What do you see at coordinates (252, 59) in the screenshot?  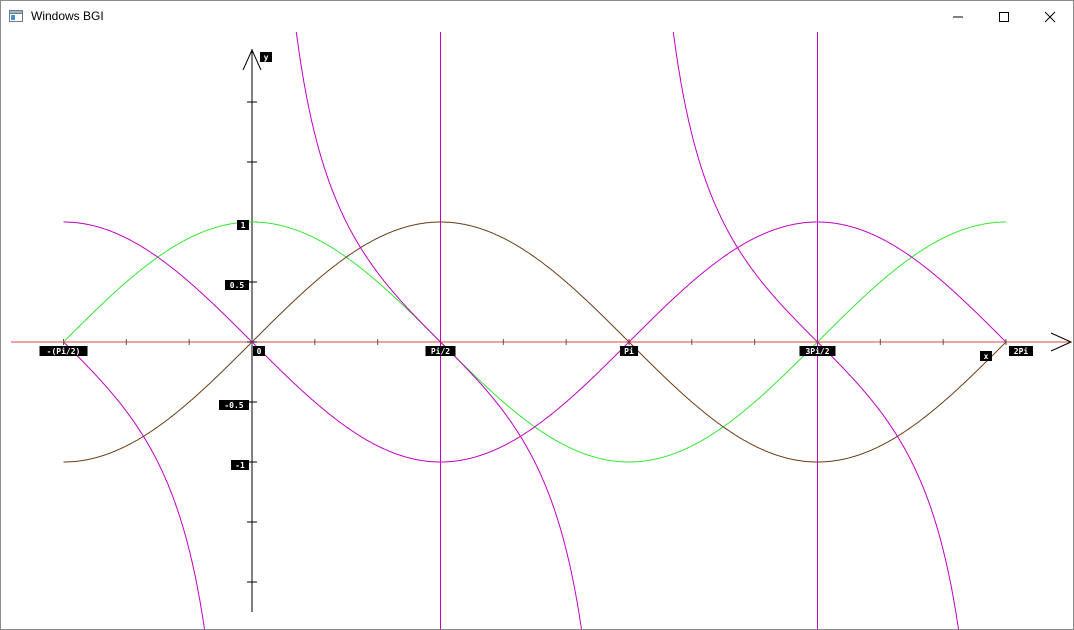 I see `y-axis-arrow` at bounding box center [252, 59].